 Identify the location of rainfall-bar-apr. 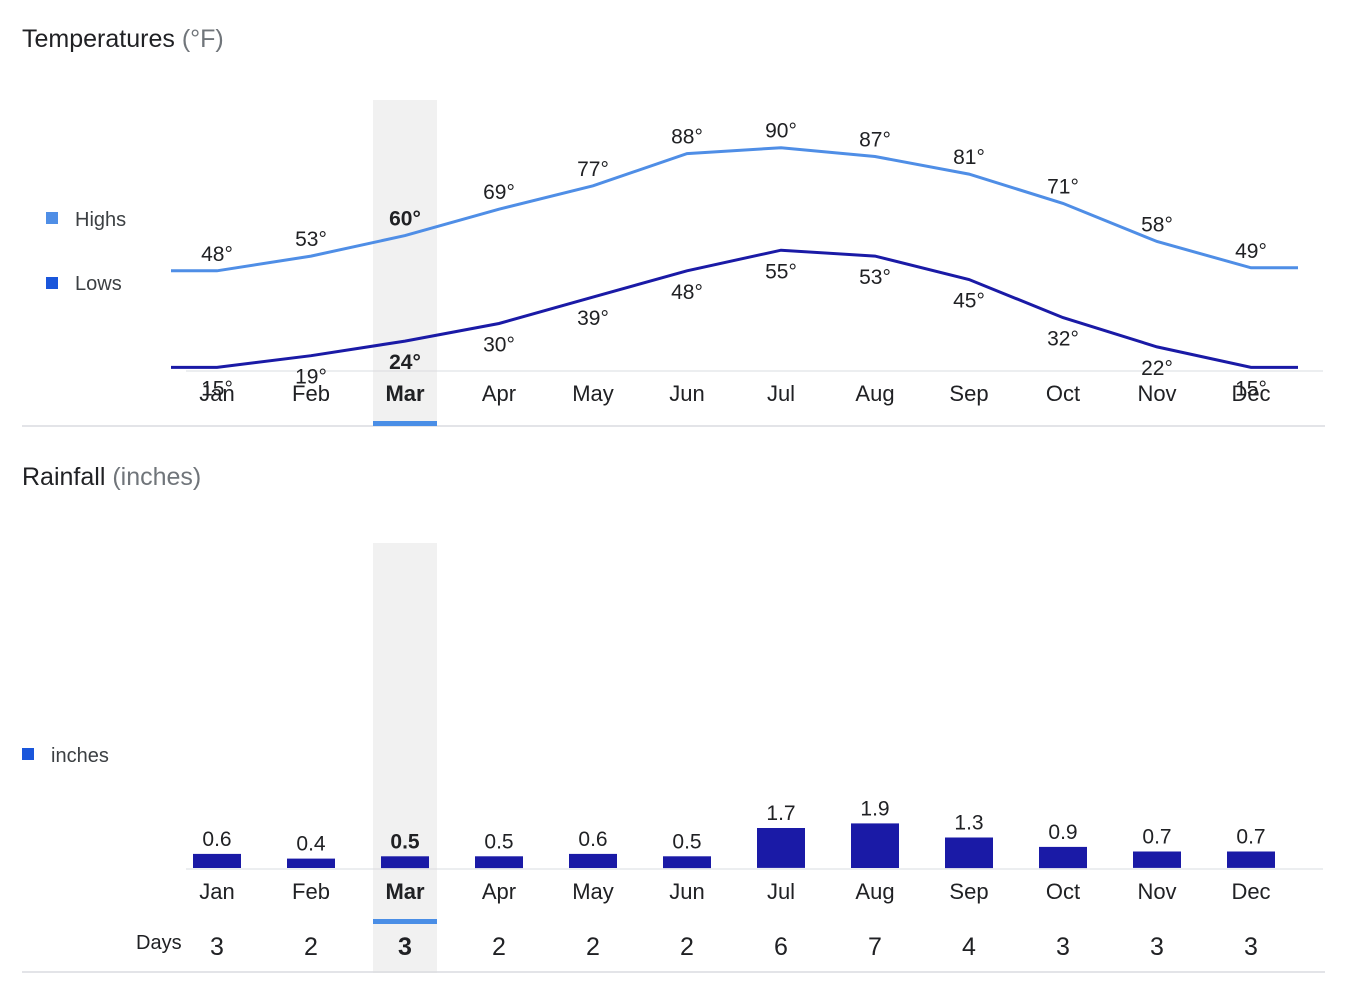
(499, 862).